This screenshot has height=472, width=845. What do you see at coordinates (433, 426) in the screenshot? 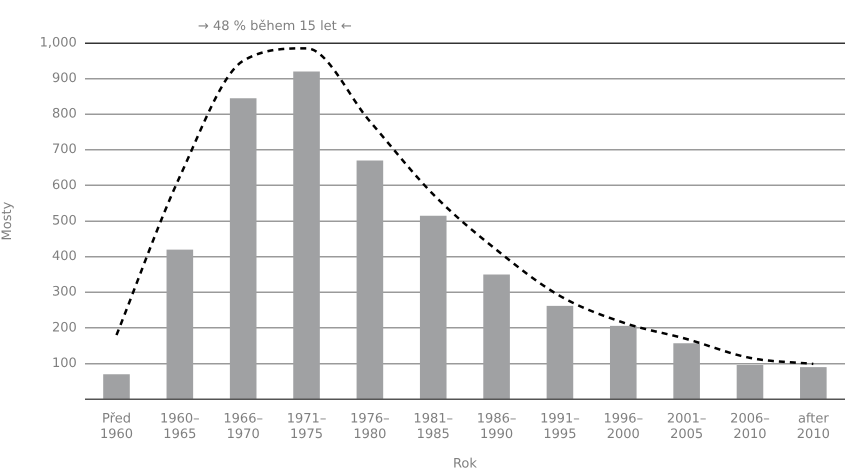
I see `x-tick-label: 1981–1985` at bounding box center [433, 426].